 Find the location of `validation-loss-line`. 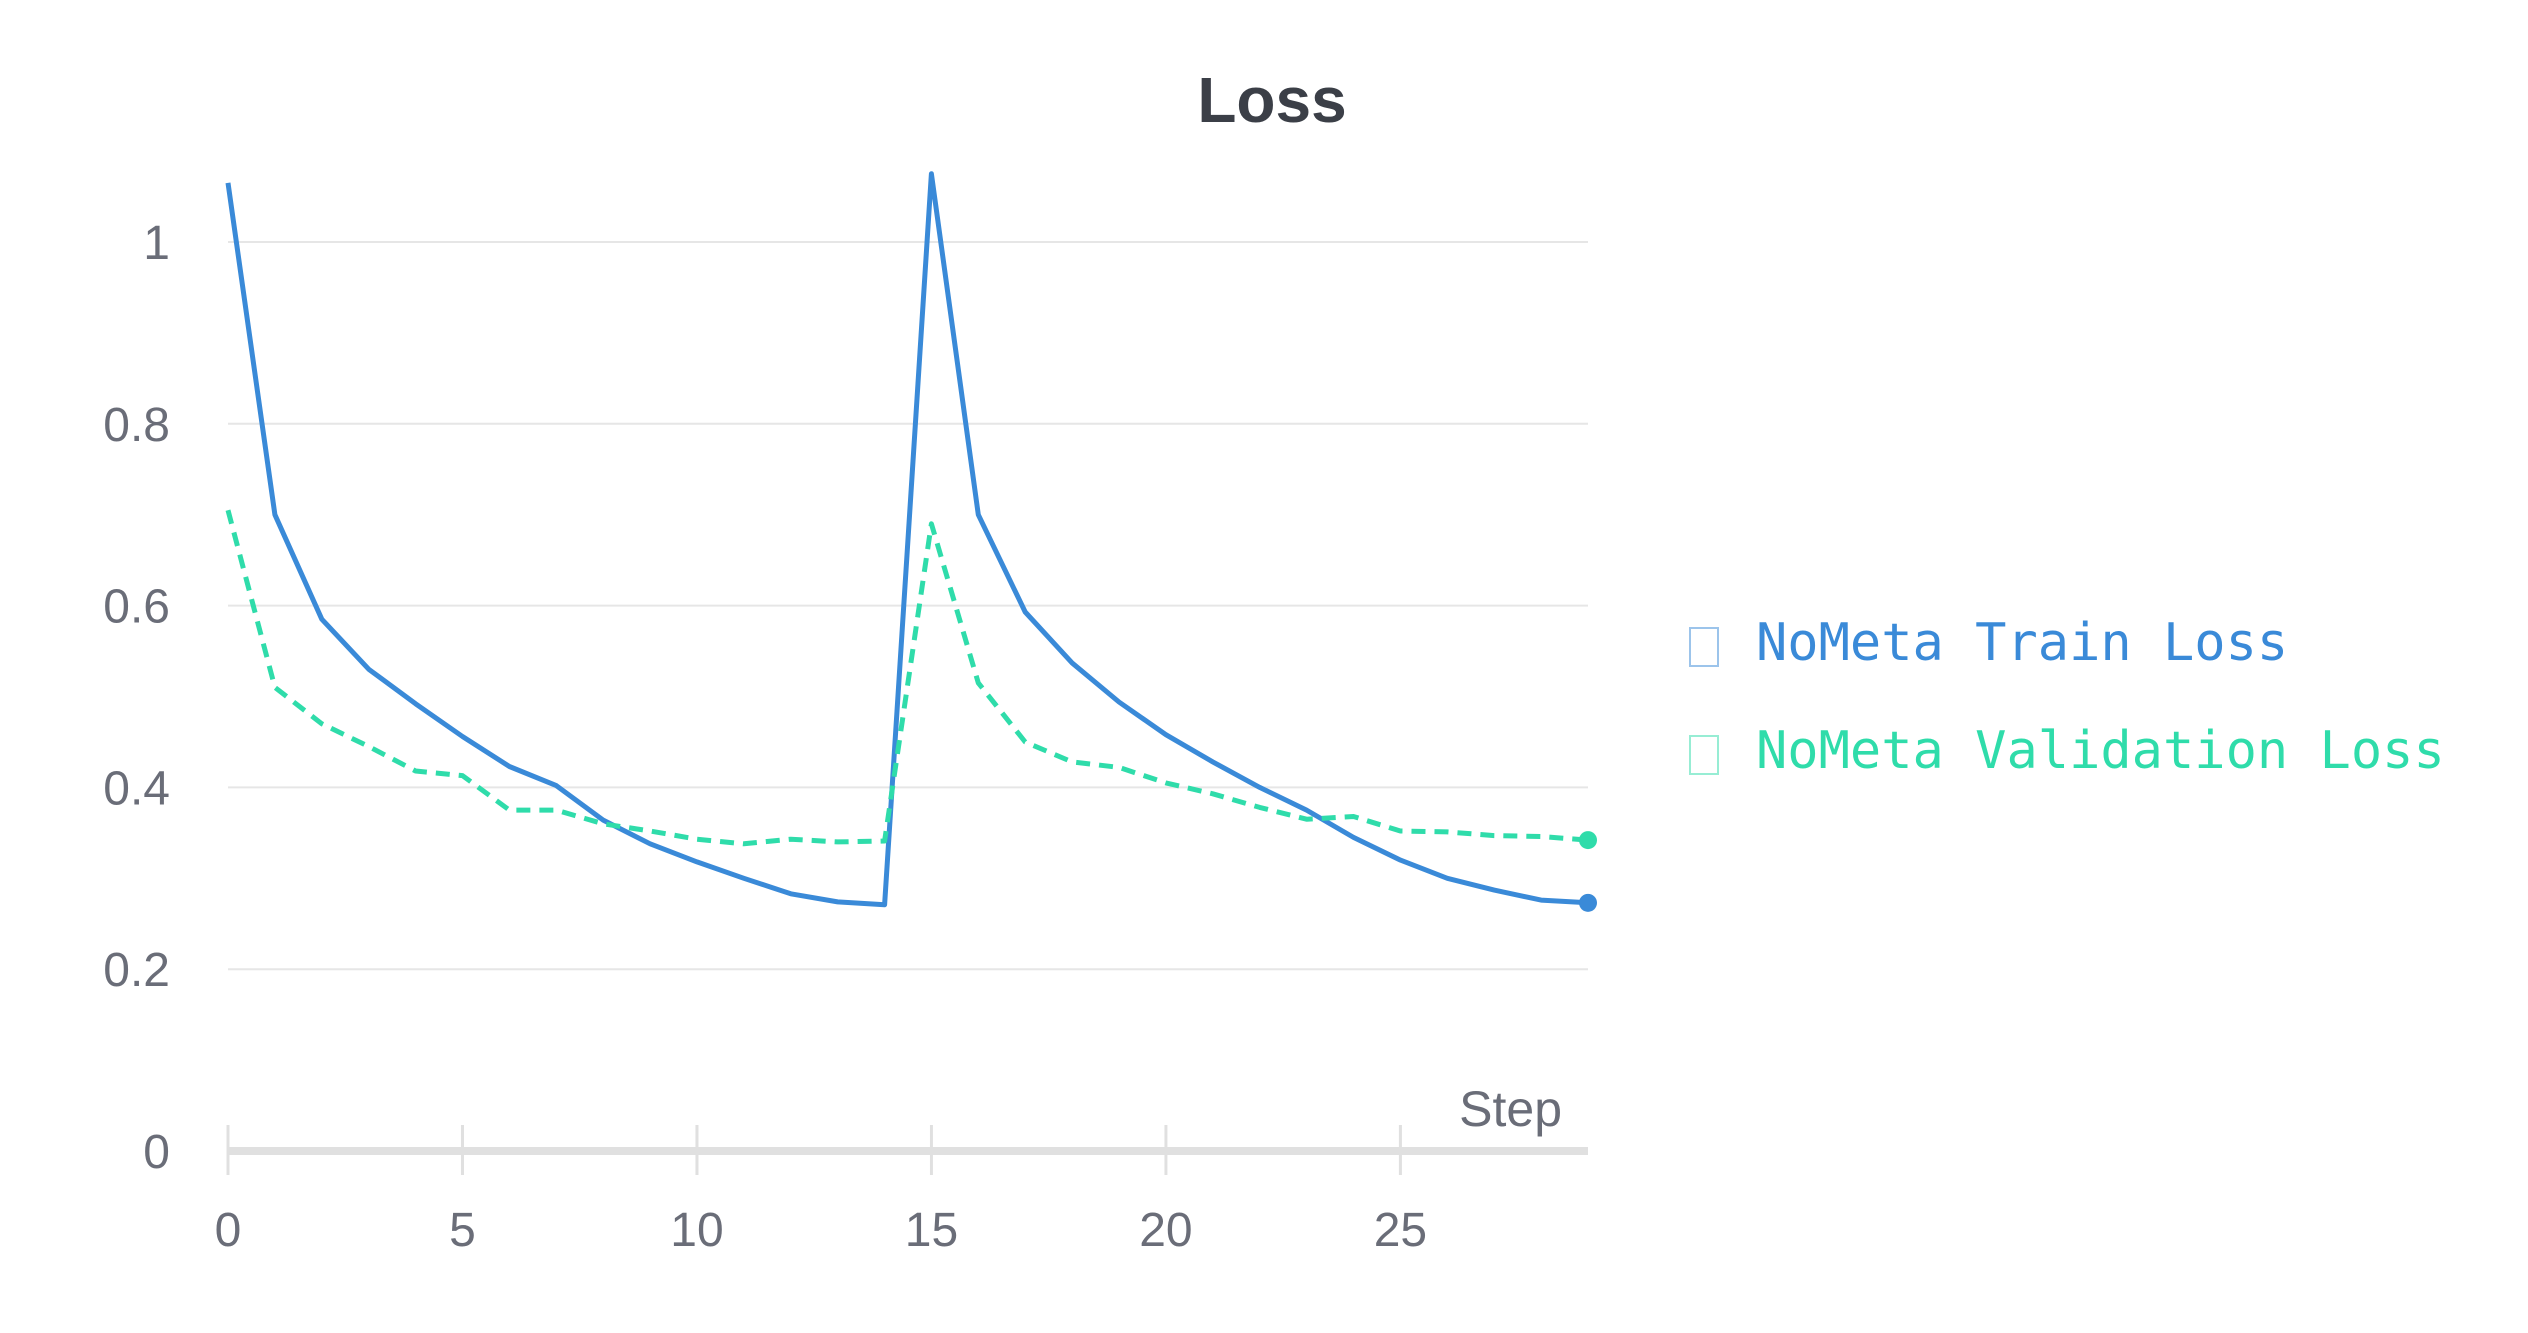

validation-loss-line is located at coordinates (907, 678).